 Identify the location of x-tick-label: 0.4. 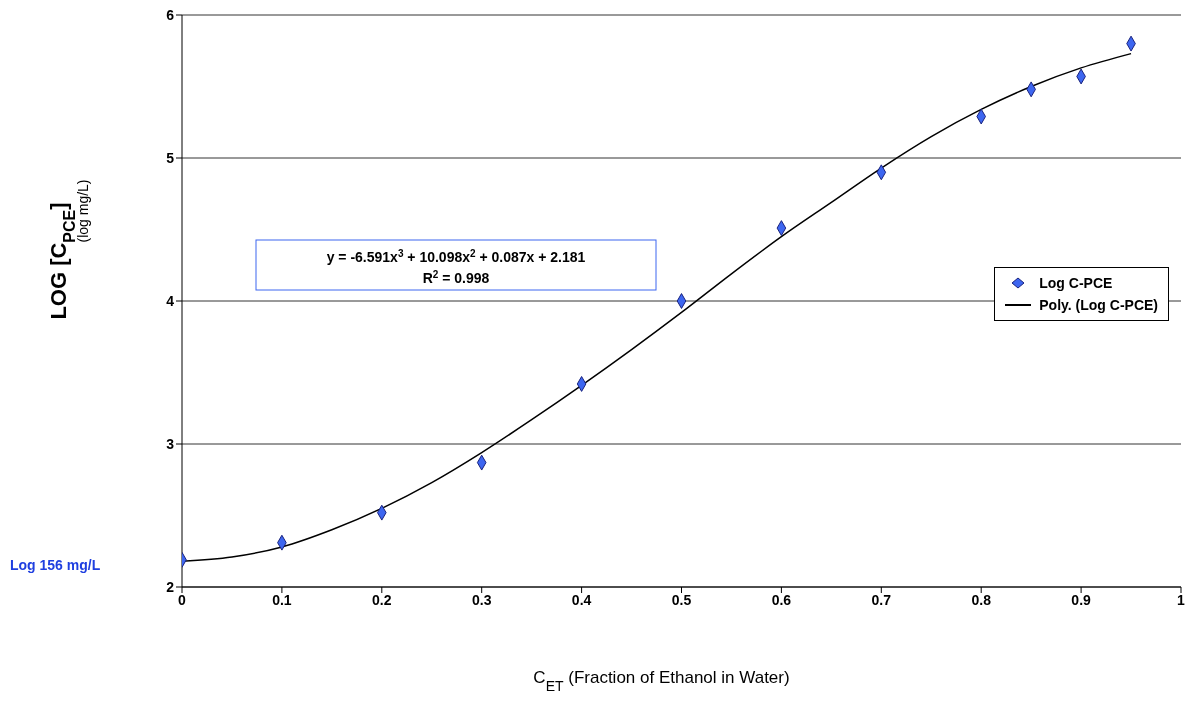
(581, 599).